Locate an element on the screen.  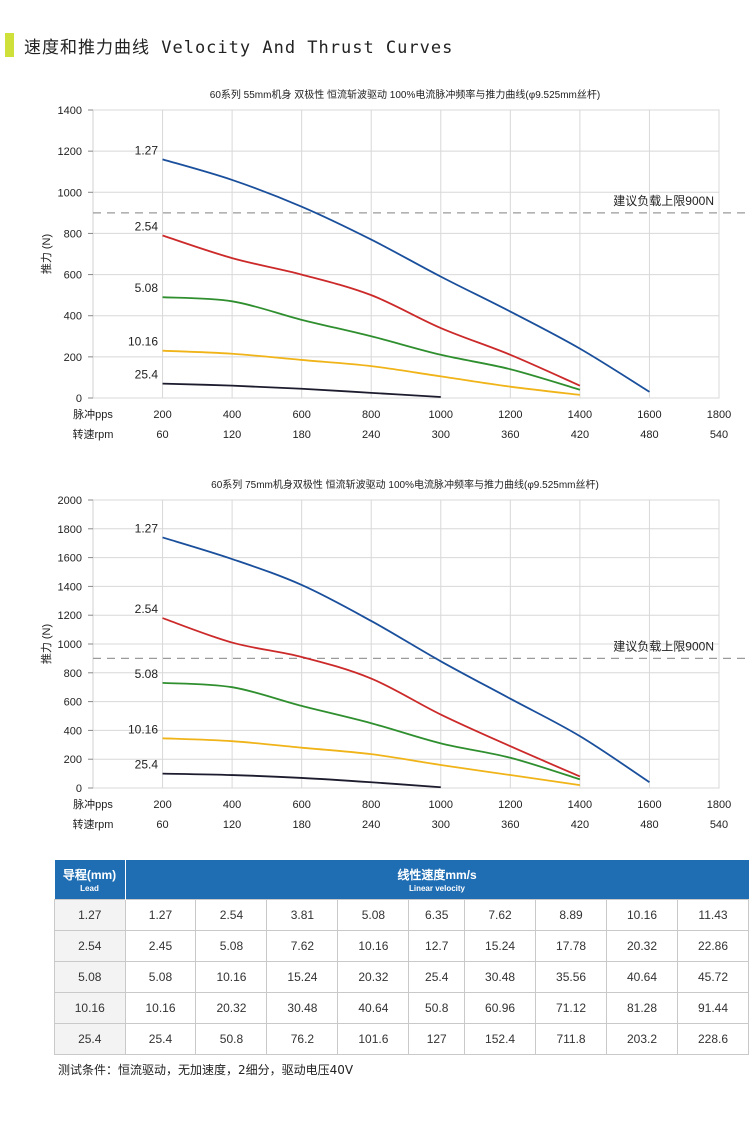
velocity-cell: 6.35 is located at coordinates (437, 915).